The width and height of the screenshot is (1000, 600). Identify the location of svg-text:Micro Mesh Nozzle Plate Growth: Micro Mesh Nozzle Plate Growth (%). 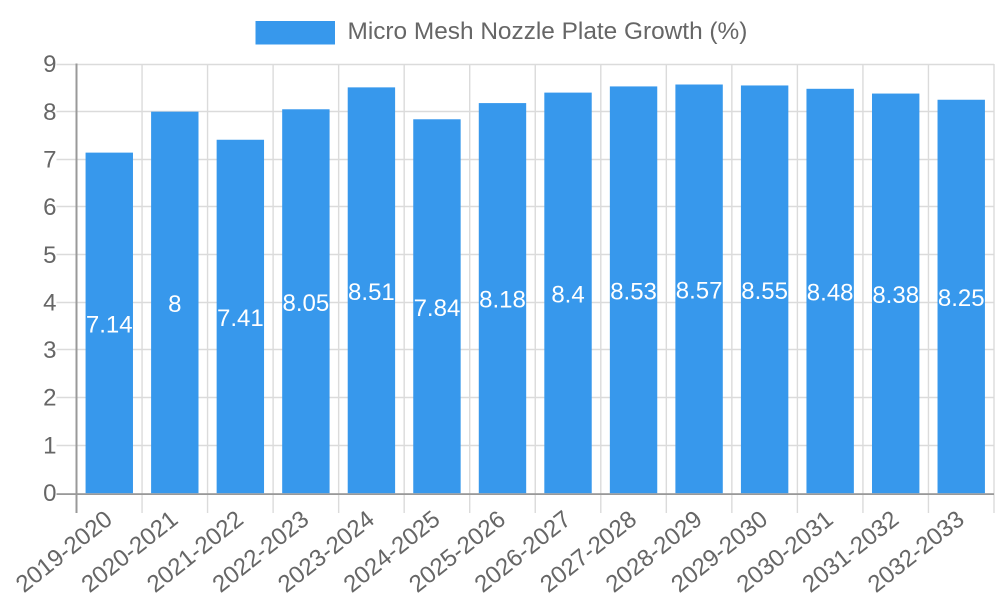
(548, 31).